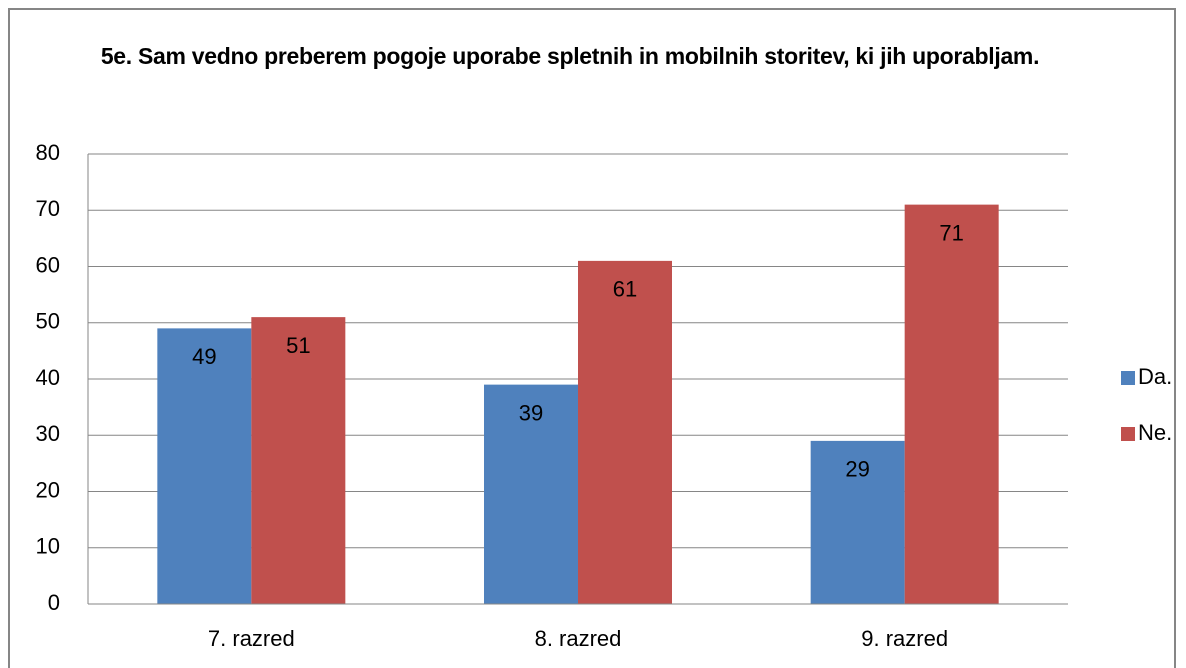  I want to click on y-tick-label: 30, so click(48, 433).